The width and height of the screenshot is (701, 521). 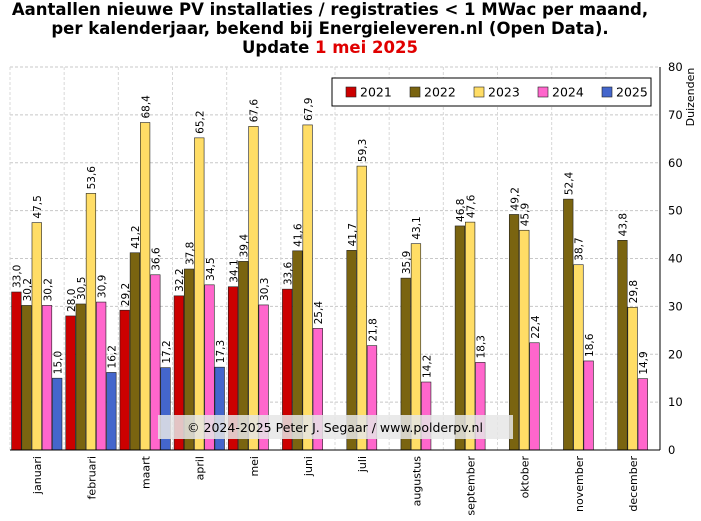 What do you see at coordinates (417, 227) in the screenshot?
I see `data-label: 43,1` at bounding box center [417, 227].